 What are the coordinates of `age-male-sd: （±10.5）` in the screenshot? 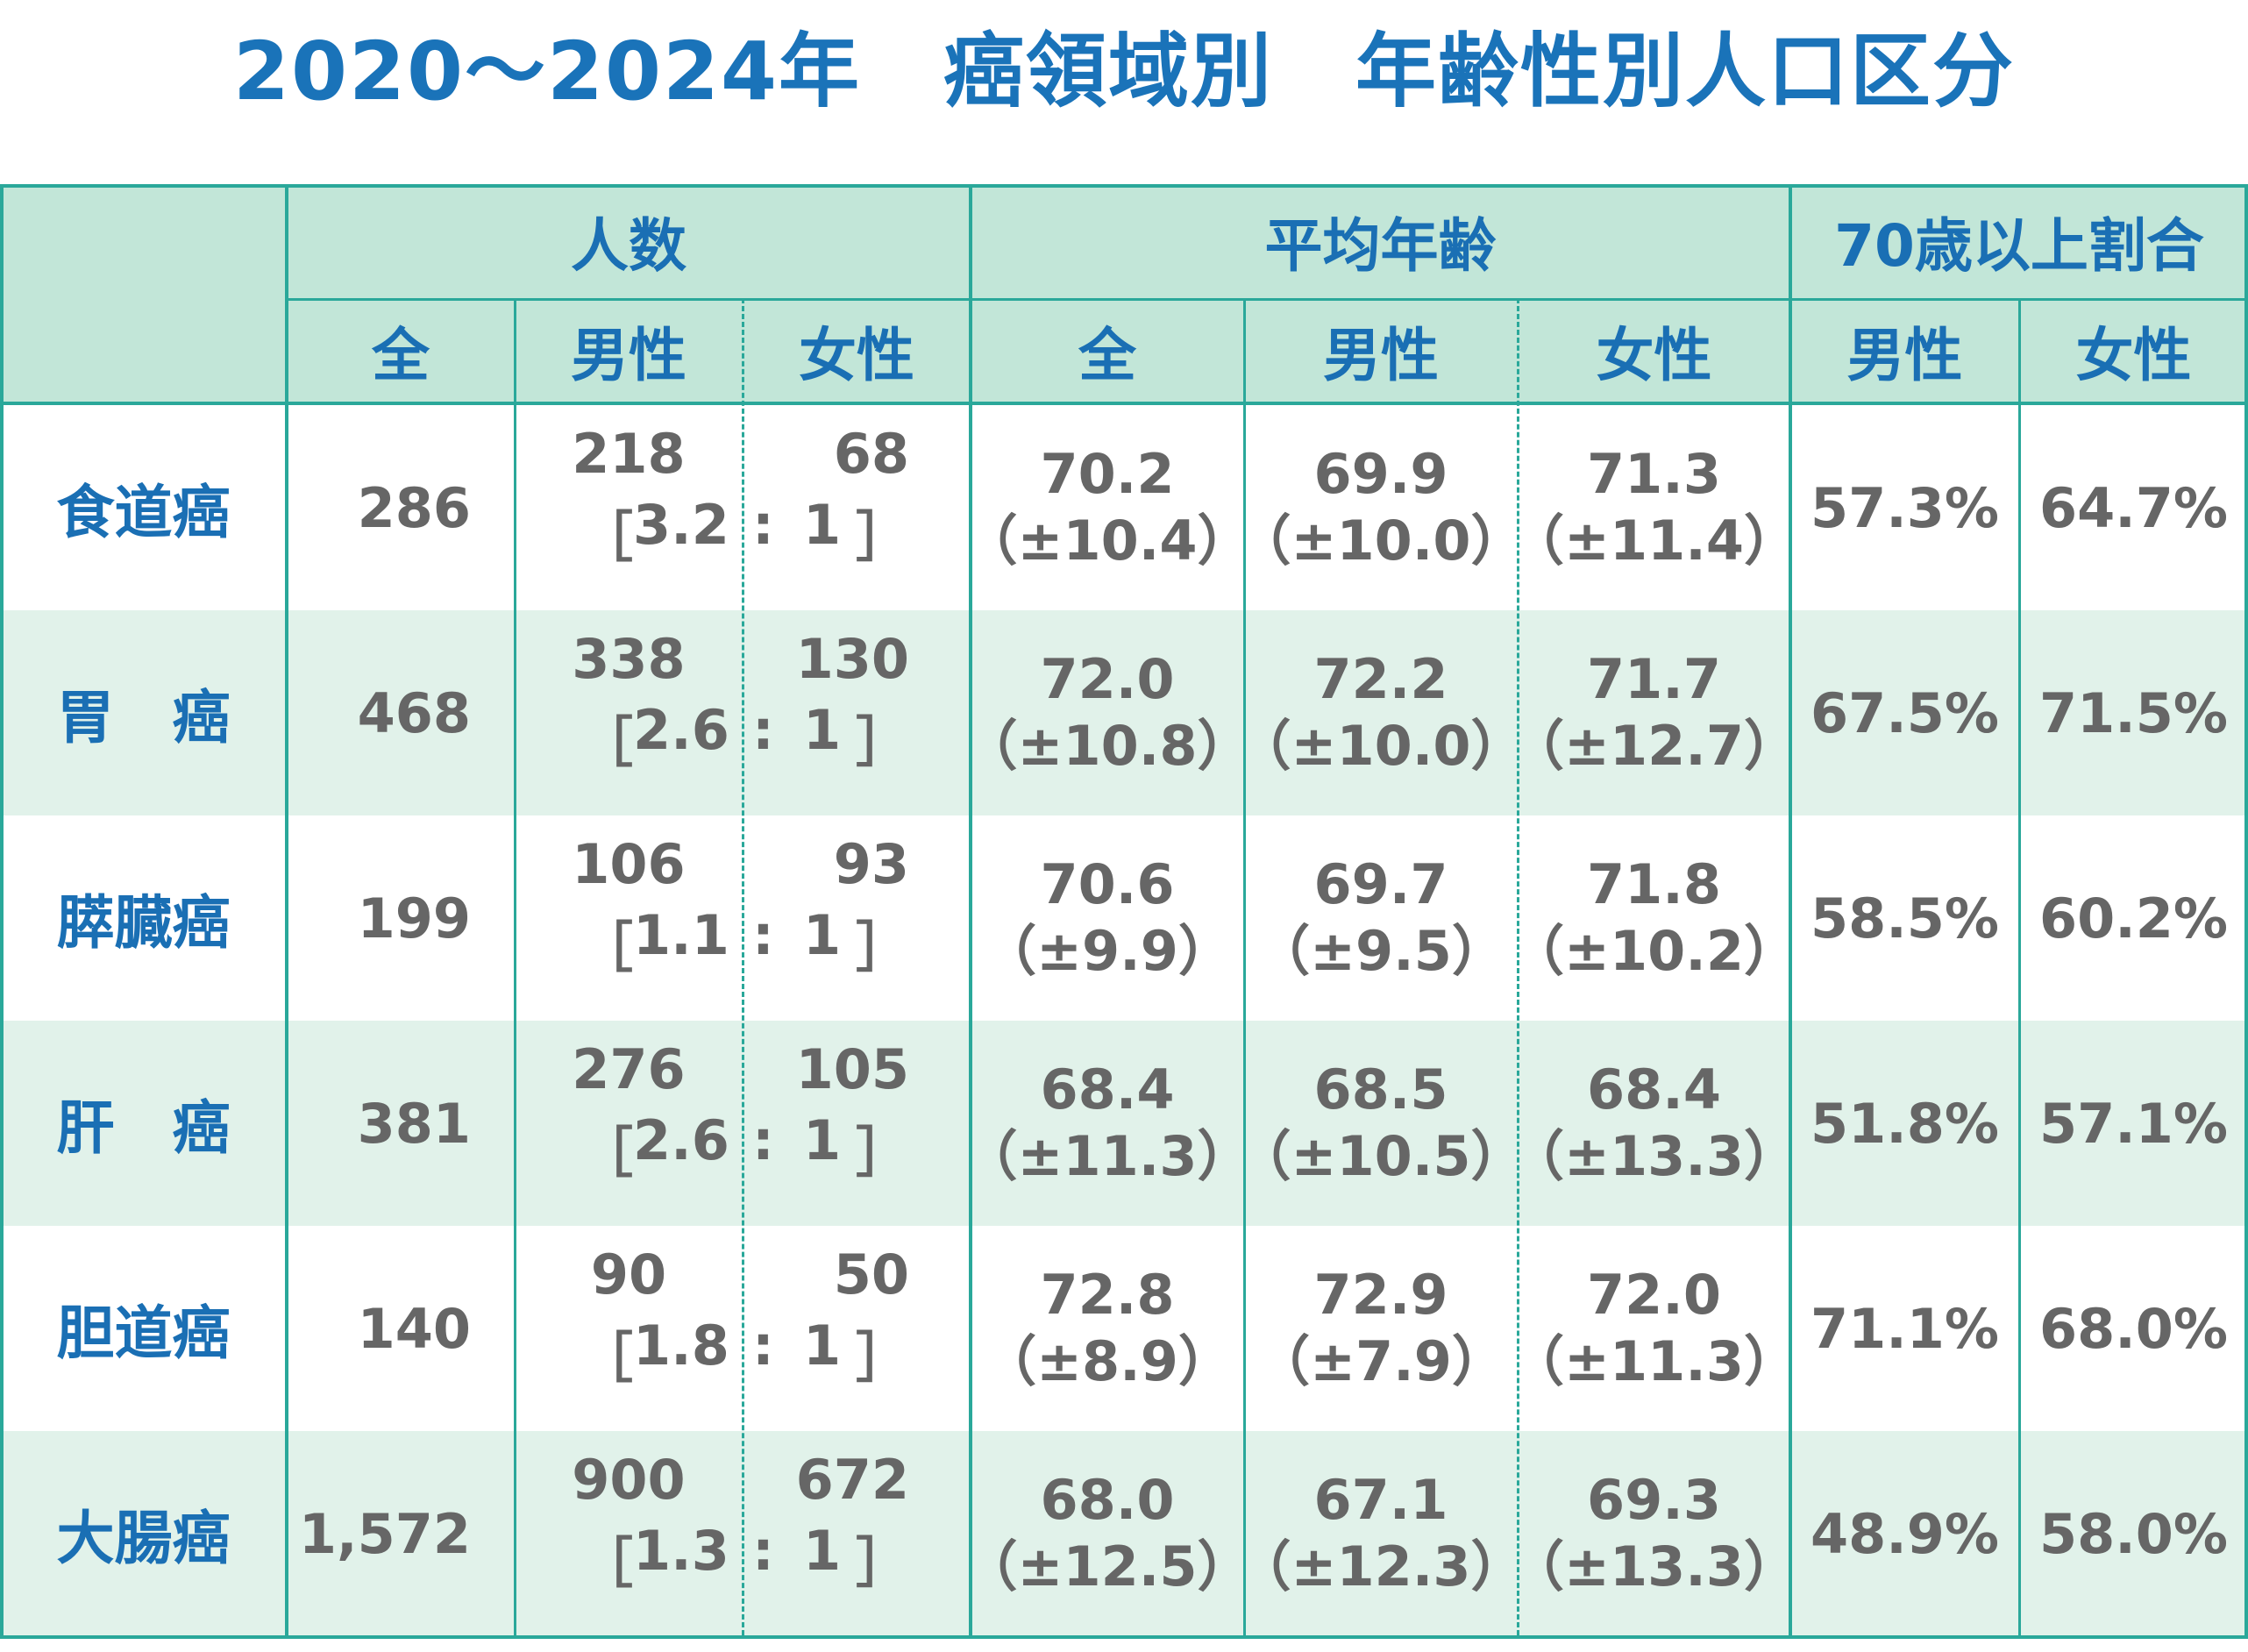 It's located at (1381, 1156).